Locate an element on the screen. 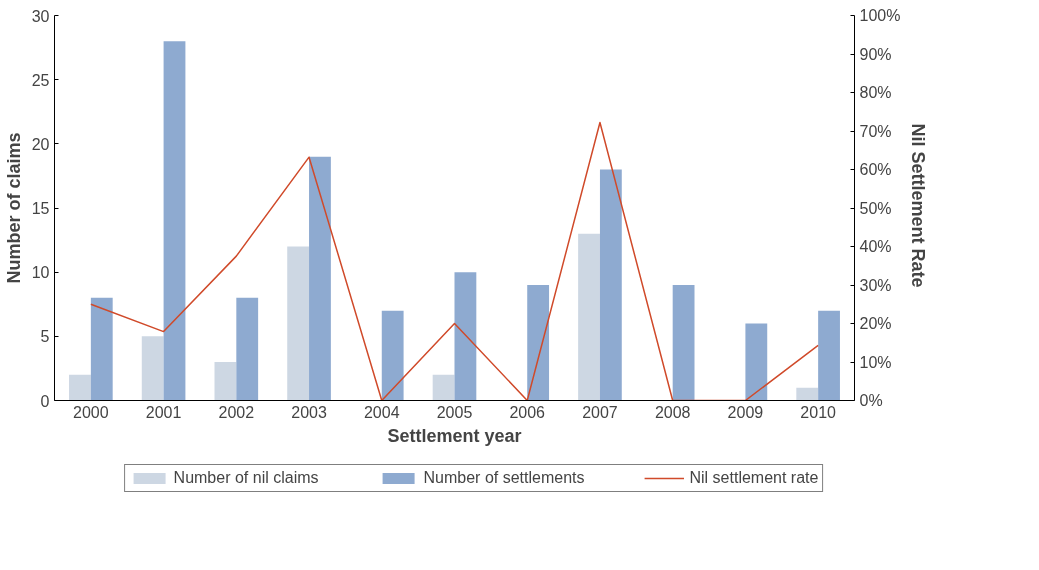 The height and width of the screenshot is (570, 1039). y-tick-label: 30 is located at coordinates (40, 16).